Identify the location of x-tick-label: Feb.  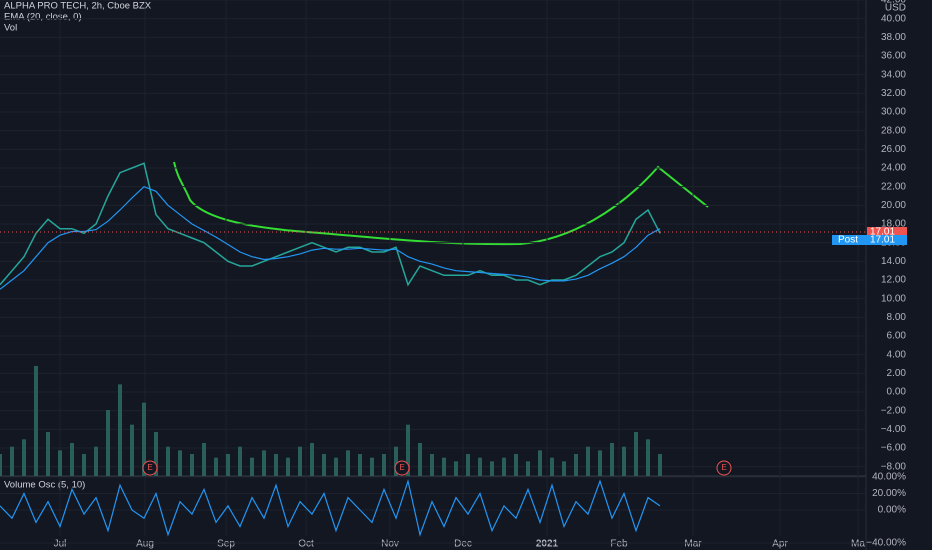
(619, 544).